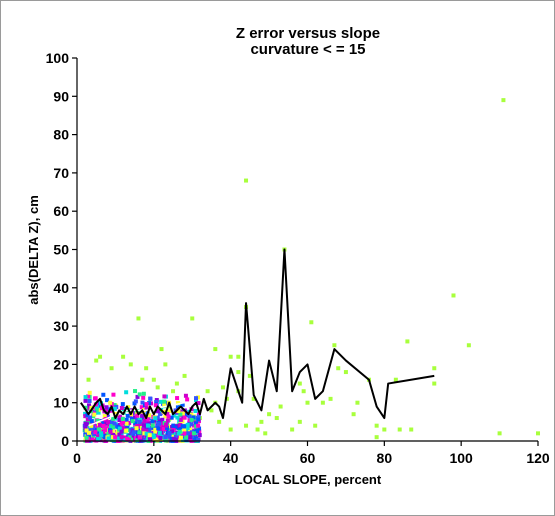  I want to click on x-axis-ticks: 0 20 40 60 80 100 120, so click(311, 453).